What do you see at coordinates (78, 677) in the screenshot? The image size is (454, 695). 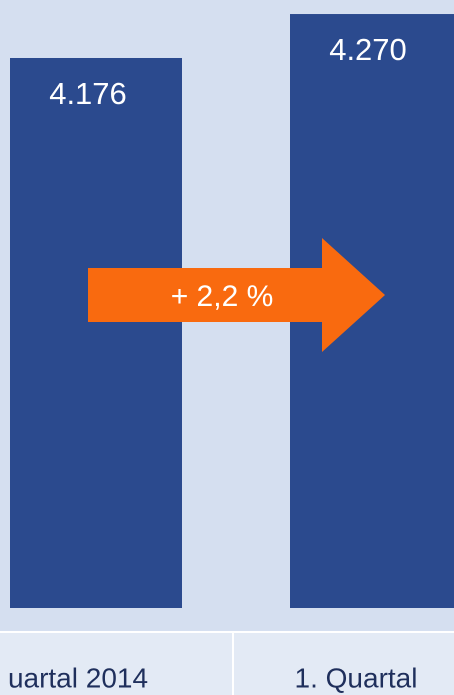 I see `x-tick-label: uartal 2014` at bounding box center [78, 677].